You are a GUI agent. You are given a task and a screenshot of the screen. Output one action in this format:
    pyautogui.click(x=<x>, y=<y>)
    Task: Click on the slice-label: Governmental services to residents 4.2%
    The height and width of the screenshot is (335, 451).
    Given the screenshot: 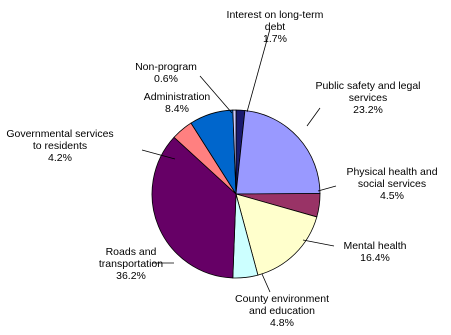 What is the action you would take?
    pyautogui.click(x=59, y=146)
    